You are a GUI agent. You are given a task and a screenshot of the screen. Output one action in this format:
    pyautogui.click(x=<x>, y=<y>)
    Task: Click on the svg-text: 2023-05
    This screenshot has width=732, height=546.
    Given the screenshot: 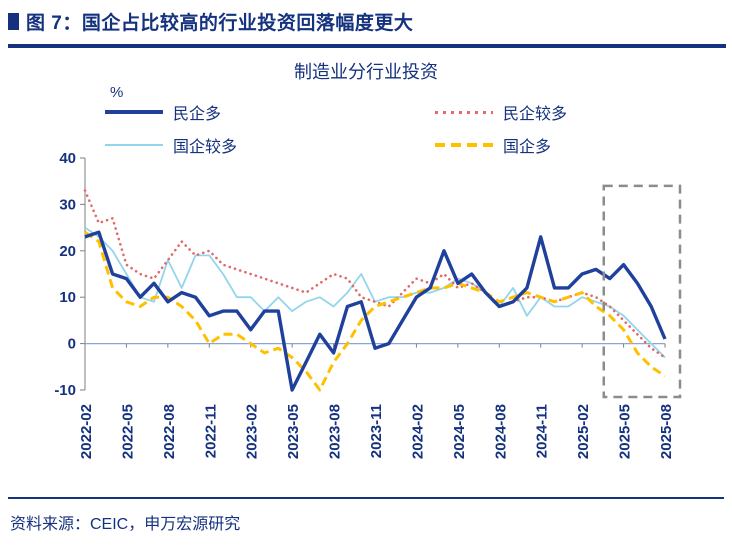 What is the action you would take?
    pyautogui.click(x=293, y=431)
    